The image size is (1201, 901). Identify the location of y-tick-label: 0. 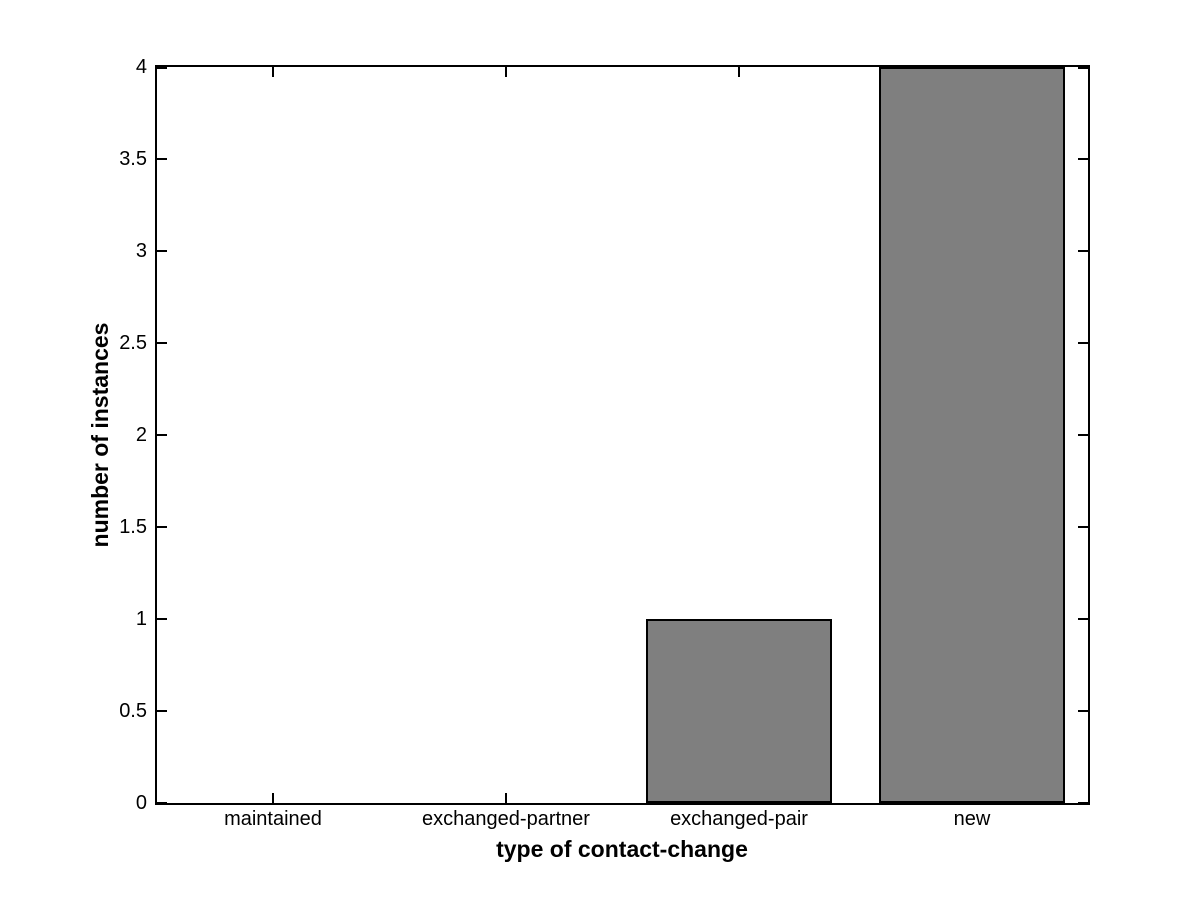
(141, 803).